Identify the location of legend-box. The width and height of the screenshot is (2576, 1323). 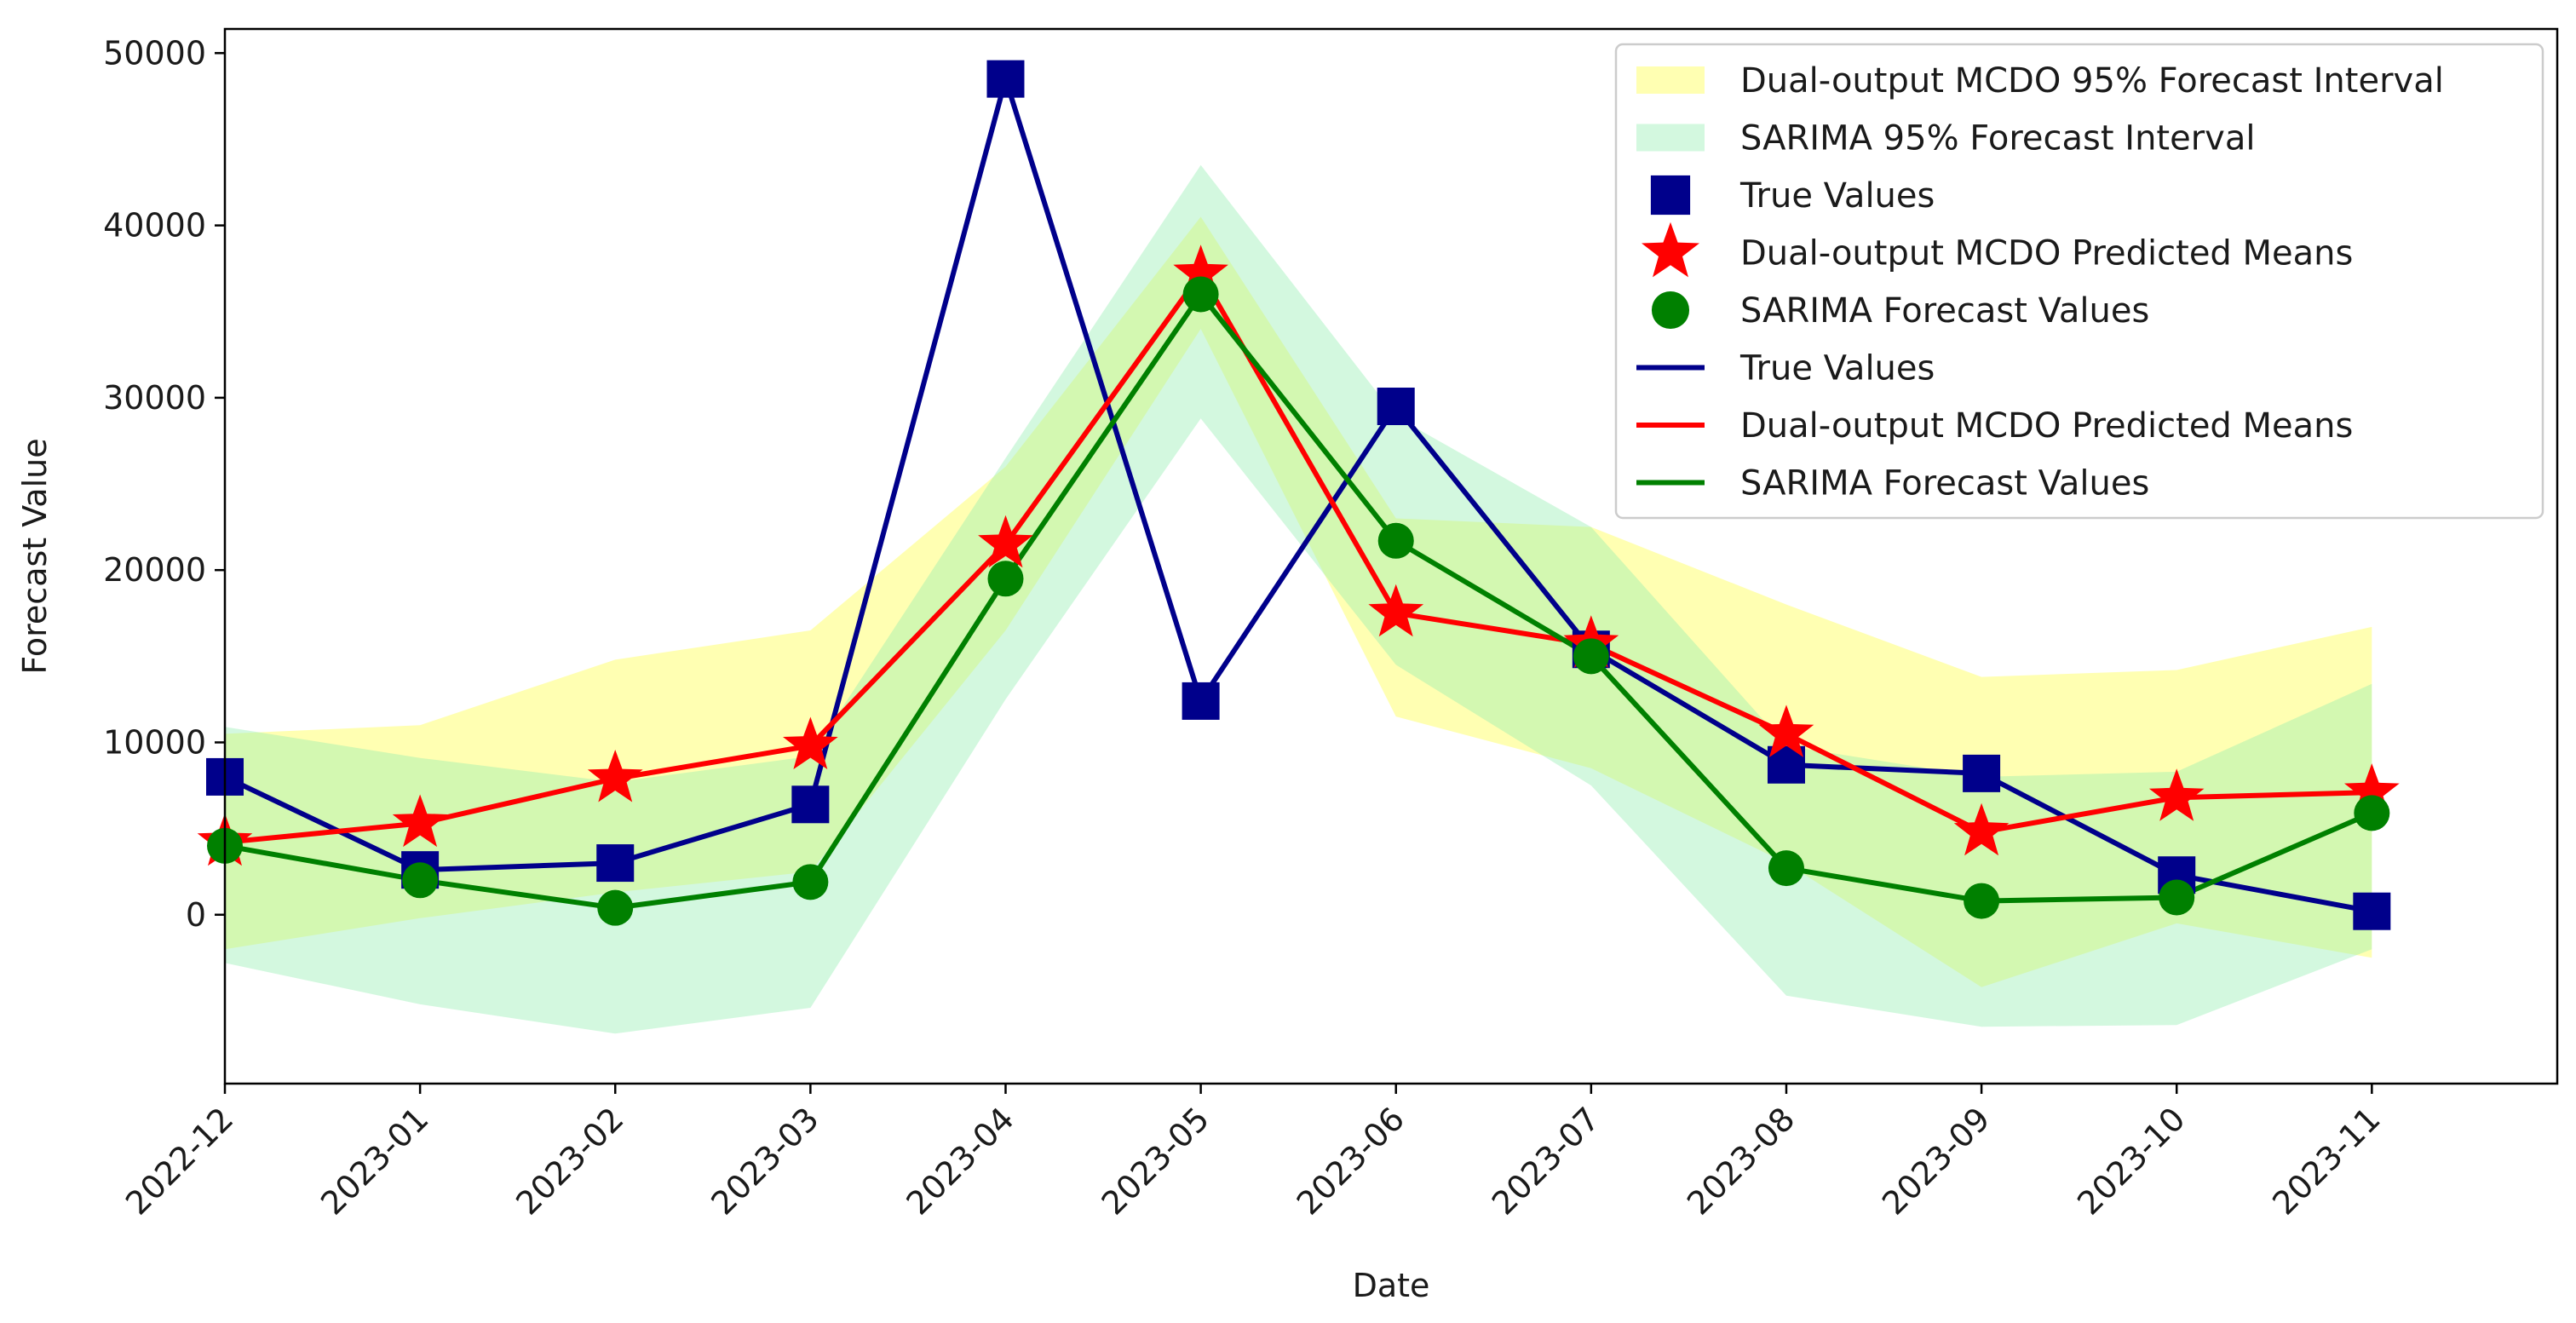
(2079, 281).